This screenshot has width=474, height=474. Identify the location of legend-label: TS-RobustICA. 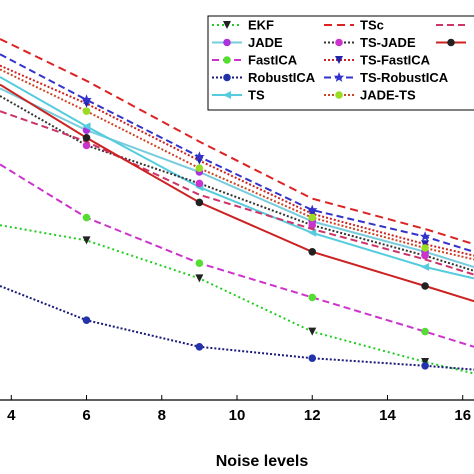
(404, 77).